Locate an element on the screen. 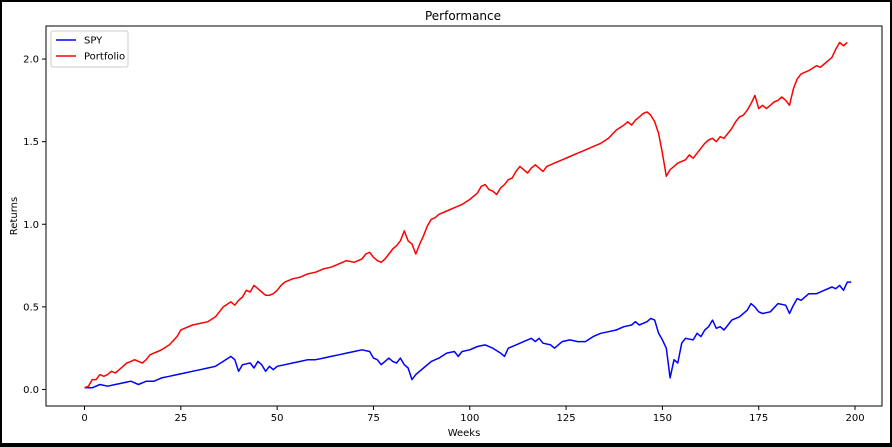  legend-label-portfolio: Portfolio is located at coordinates (104, 57).